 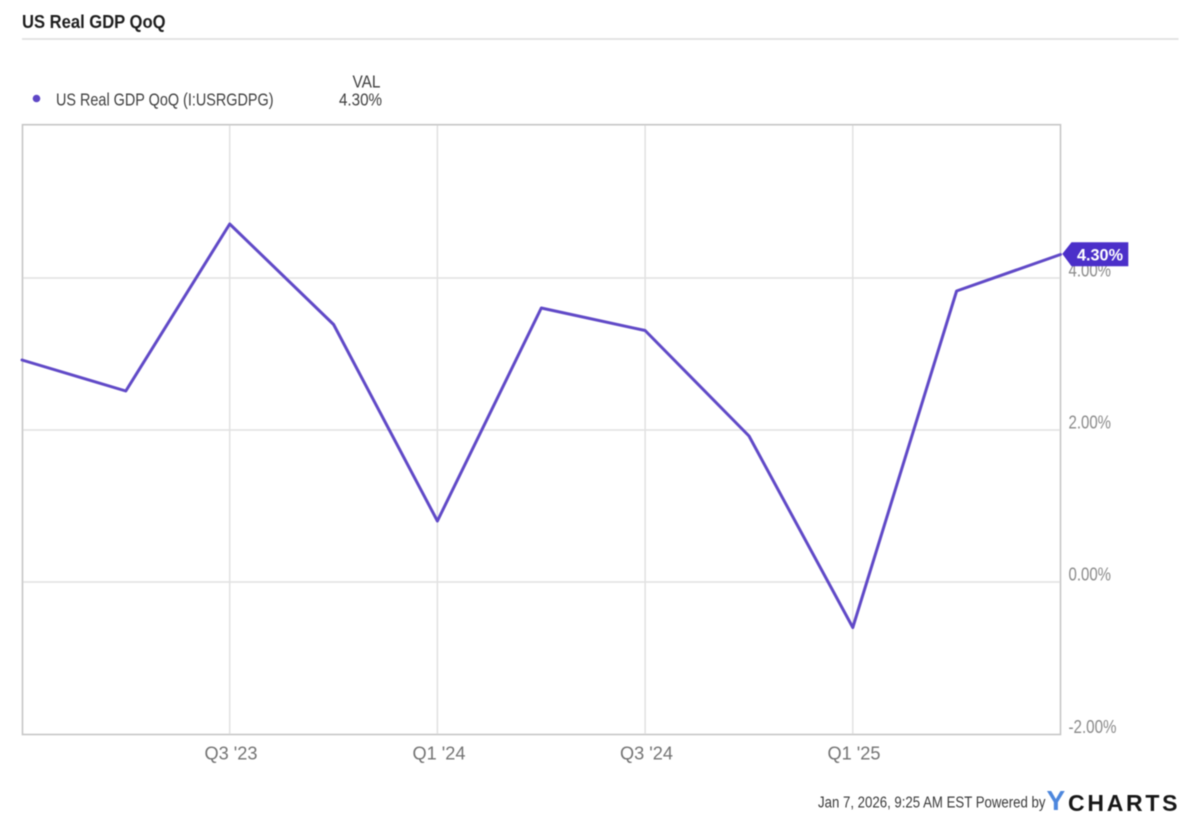 What do you see at coordinates (165, 100) in the screenshot?
I see `svg-text: US Real GDP QoQ (I:USRGDPG)` at bounding box center [165, 100].